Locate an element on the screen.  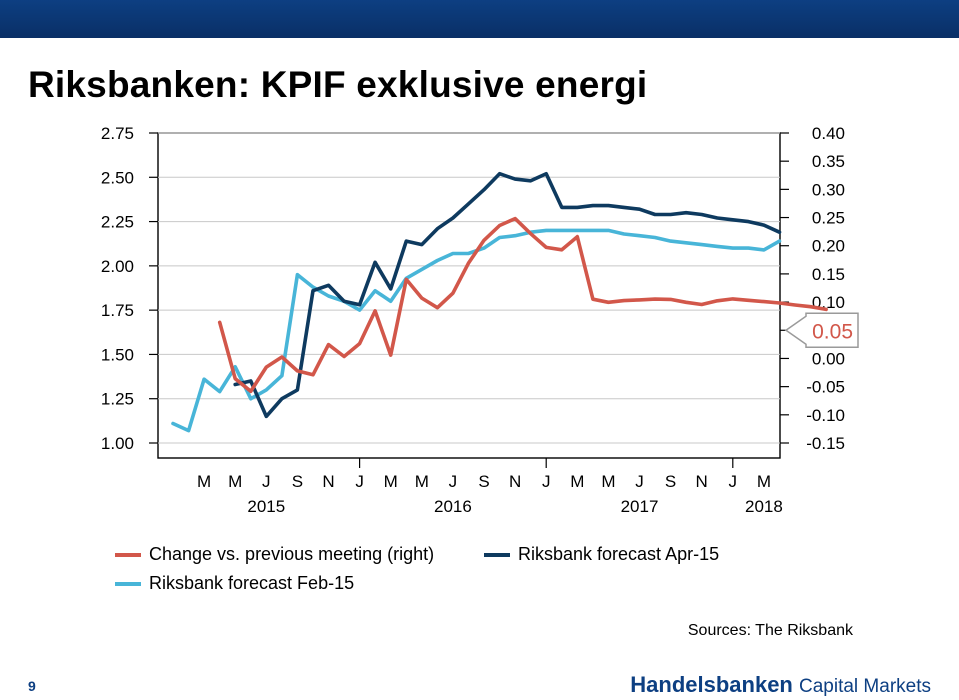
right-tick-label: 0.20 is located at coordinates (828, 246).